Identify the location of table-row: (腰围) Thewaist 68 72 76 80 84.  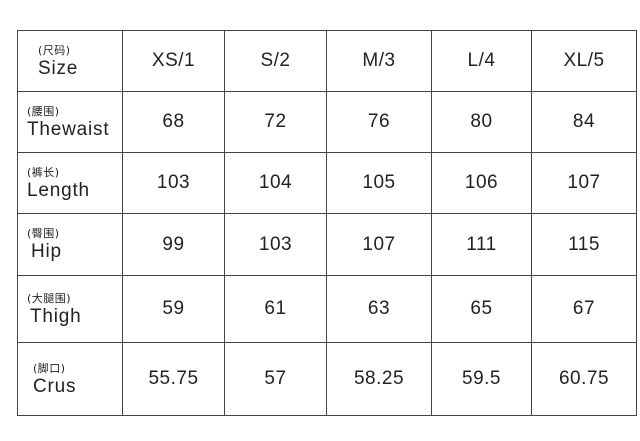
(327, 122).